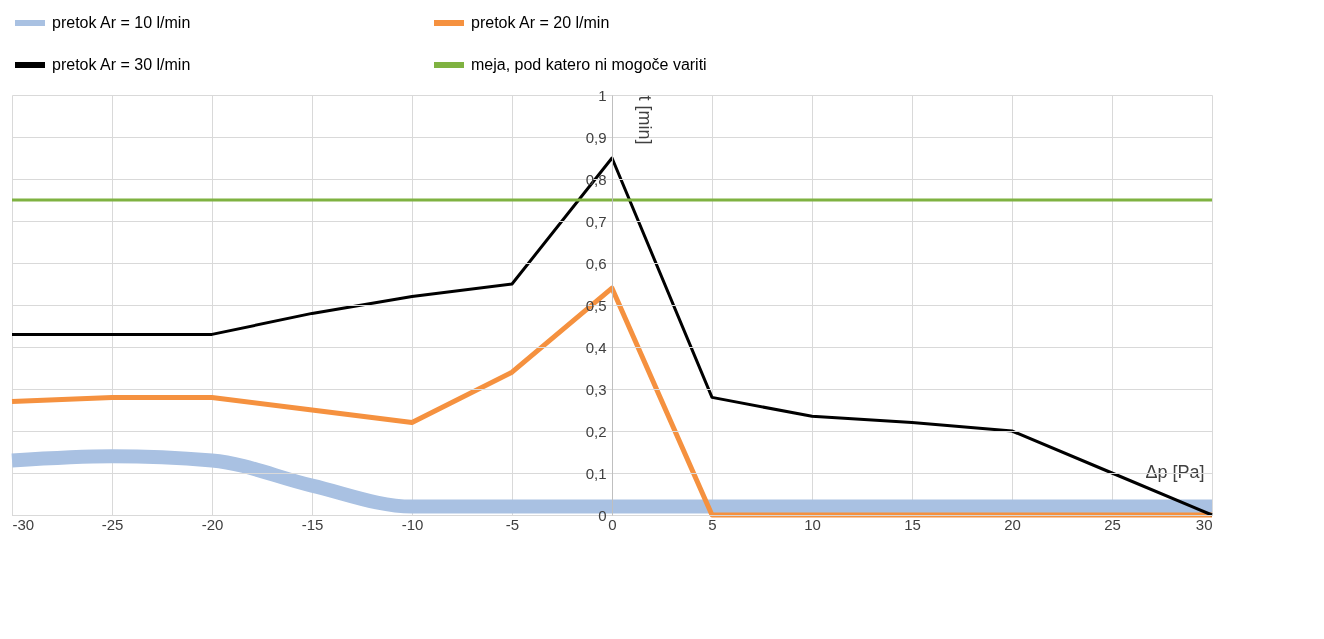 This screenshot has width=1324, height=639. What do you see at coordinates (121, 22) in the screenshot?
I see `legend-label: pretok Ar = 10 l/min` at bounding box center [121, 22].